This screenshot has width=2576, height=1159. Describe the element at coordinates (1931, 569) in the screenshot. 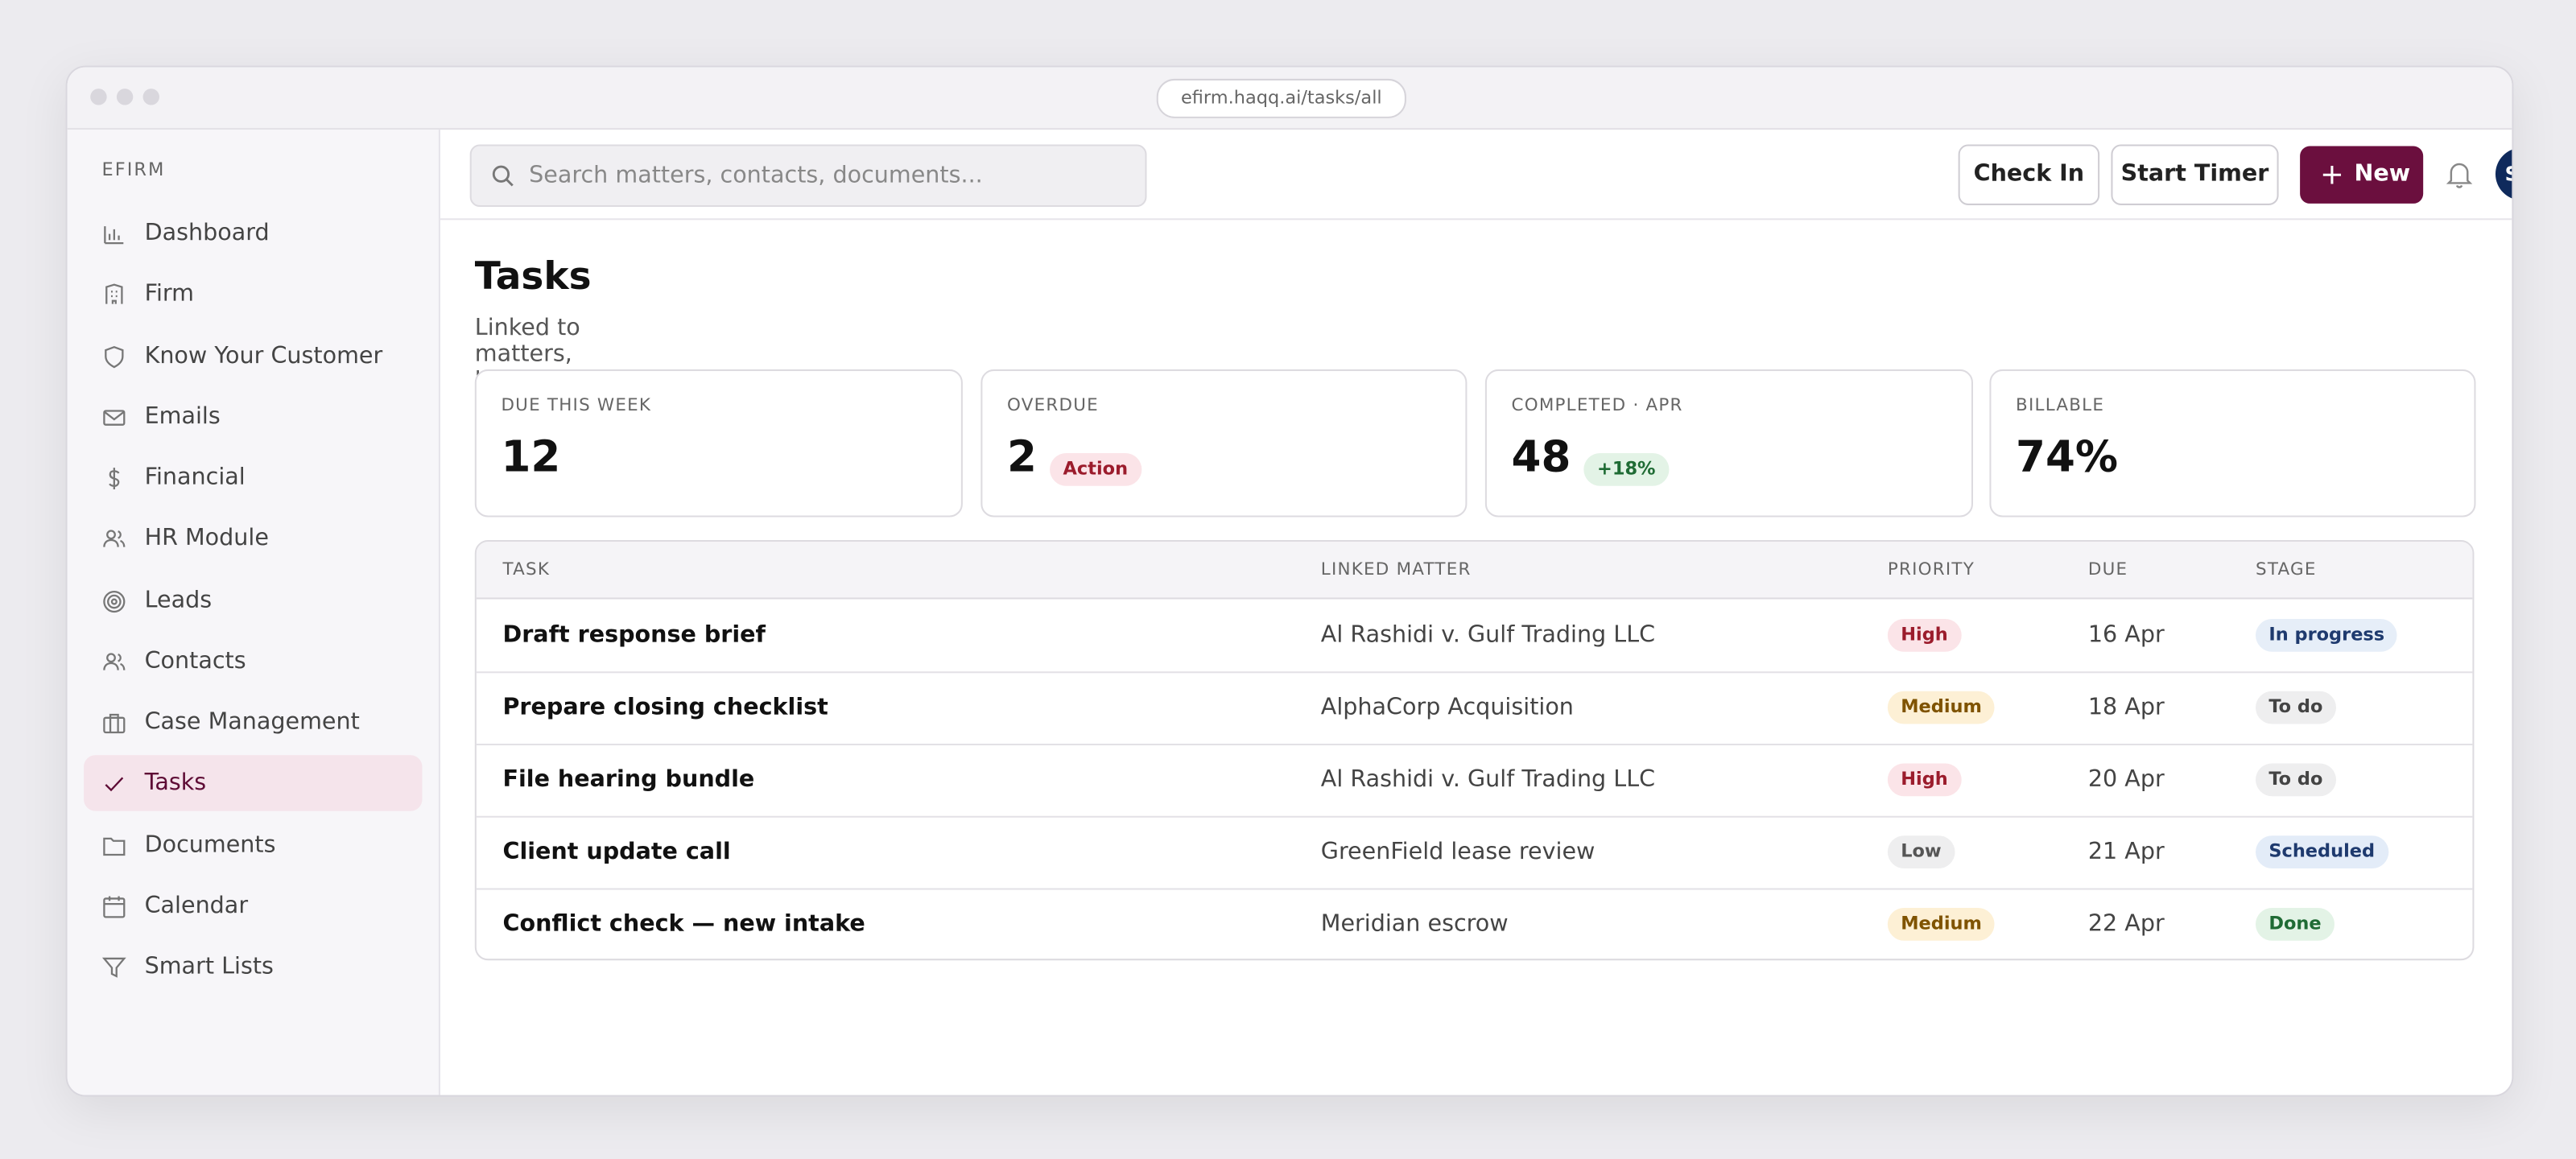

I see `column-header: PRIORITY` at that location.